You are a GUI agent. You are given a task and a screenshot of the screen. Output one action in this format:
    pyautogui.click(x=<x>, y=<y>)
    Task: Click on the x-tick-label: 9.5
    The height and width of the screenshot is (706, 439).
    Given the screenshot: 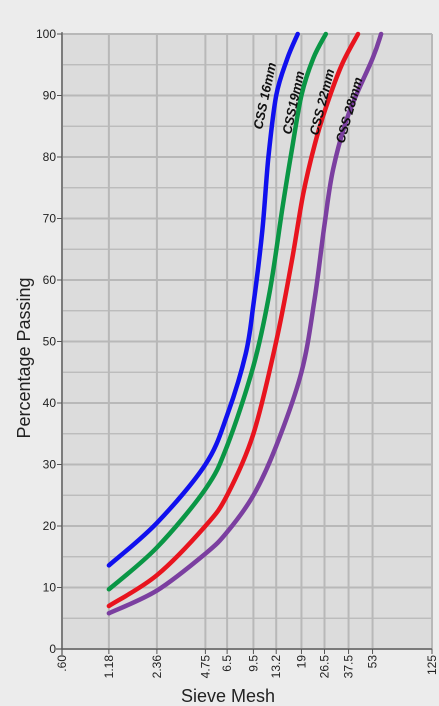 What is the action you would take?
    pyautogui.click(x=253, y=663)
    